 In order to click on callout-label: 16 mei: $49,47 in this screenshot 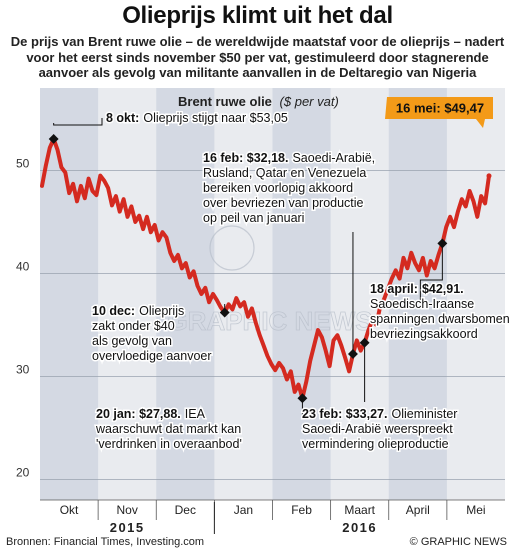, I will do `click(440, 108)`.